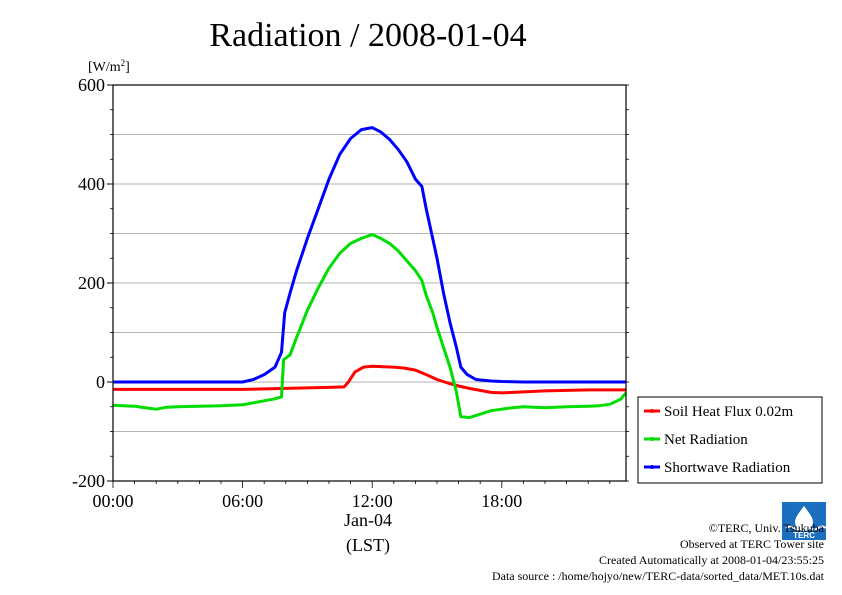 This screenshot has width=842, height=595. Describe the element at coordinates (729, 412) in the screenshot. I see `legend-label: Soil Heat Flux 0.02m` at that location.